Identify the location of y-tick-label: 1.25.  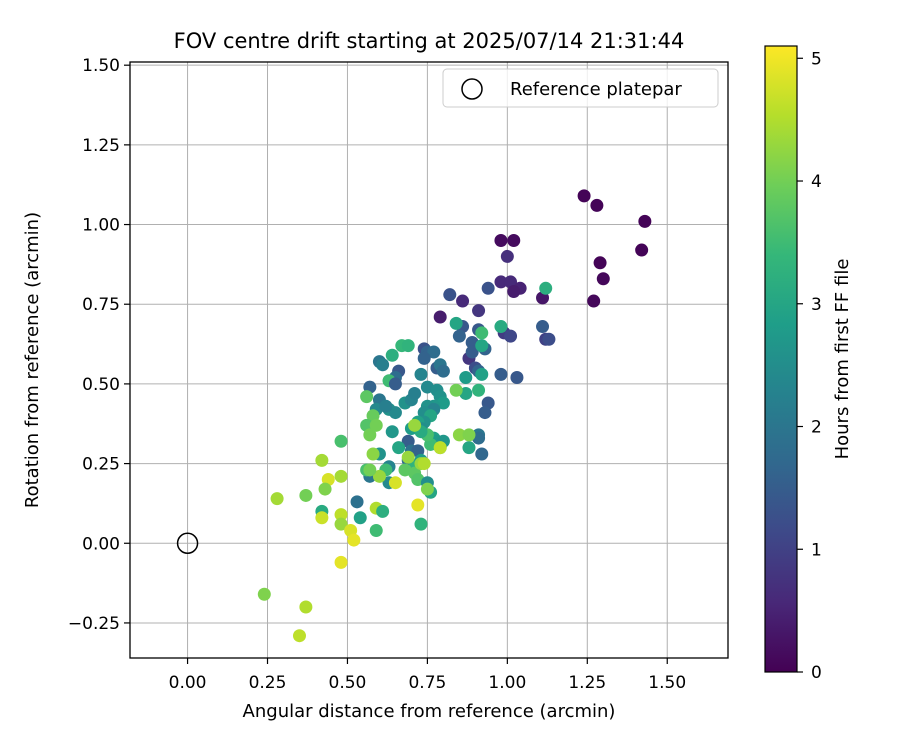
(101, 146).